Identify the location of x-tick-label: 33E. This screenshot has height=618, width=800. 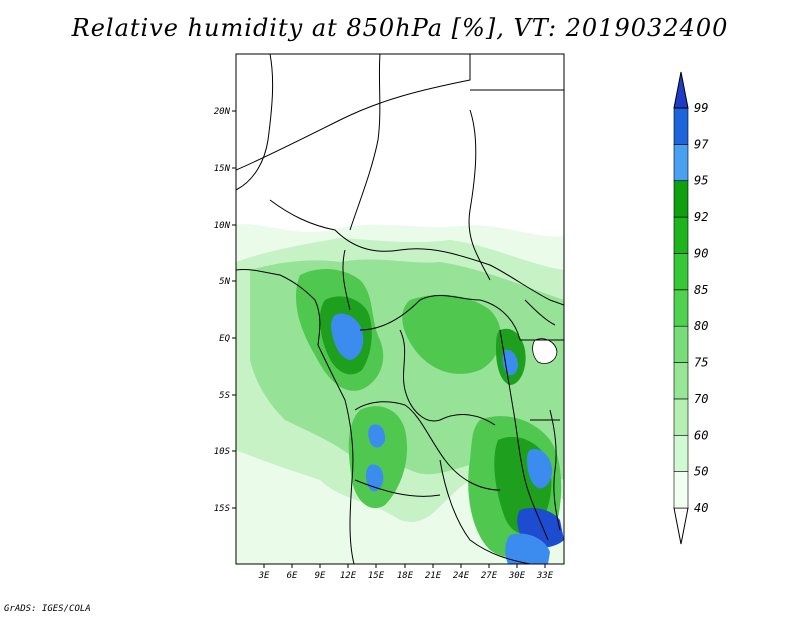
(545, 576).